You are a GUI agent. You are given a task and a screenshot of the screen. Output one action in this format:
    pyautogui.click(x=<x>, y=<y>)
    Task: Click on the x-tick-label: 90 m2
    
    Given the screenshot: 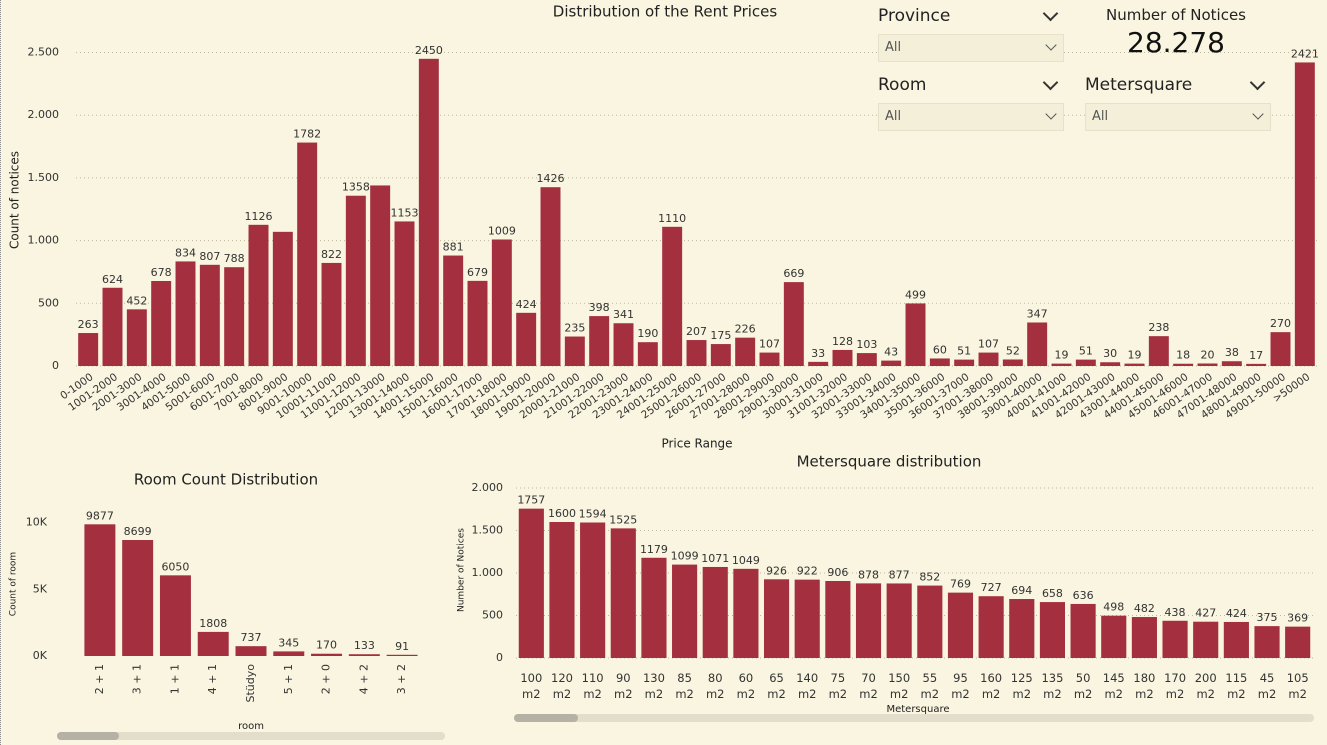 What is the action you would take?
    pyautogui.click(x=623, y=686)
    